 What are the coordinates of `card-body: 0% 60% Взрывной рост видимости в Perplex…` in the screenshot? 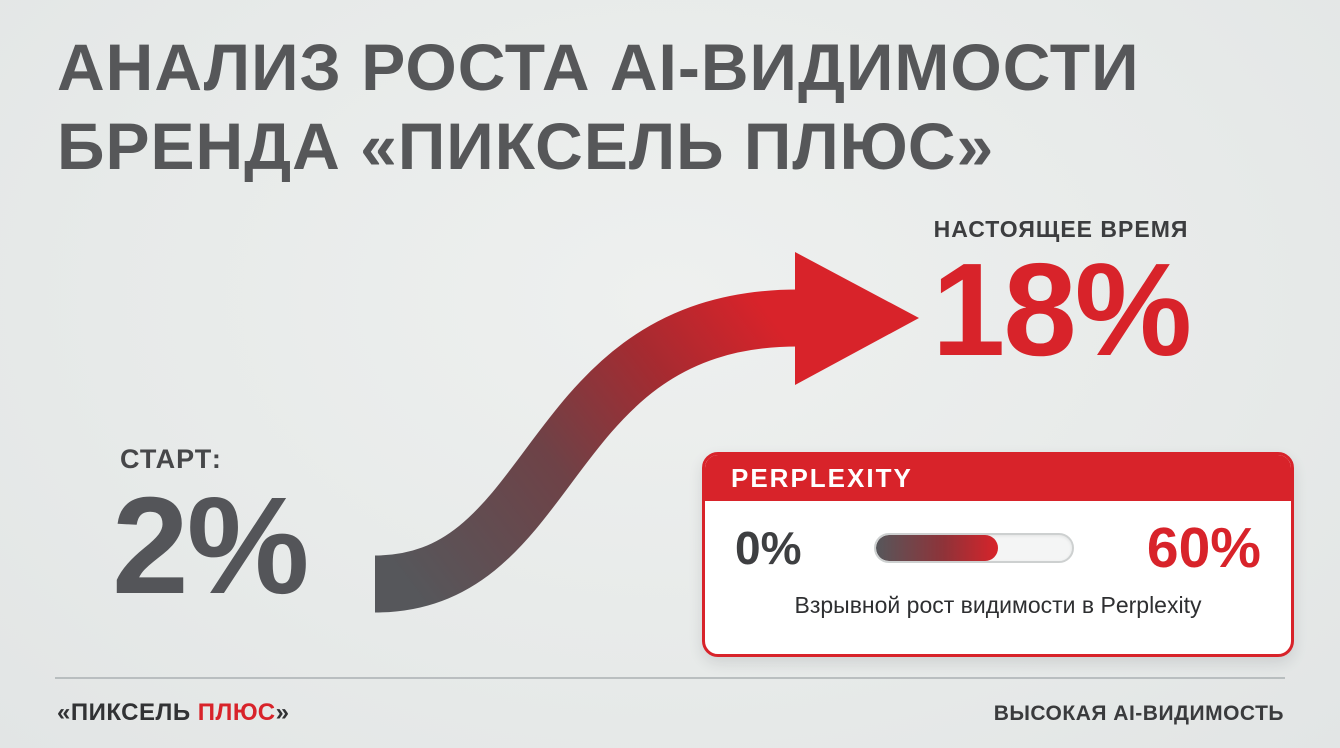 It's located at (998, 560).